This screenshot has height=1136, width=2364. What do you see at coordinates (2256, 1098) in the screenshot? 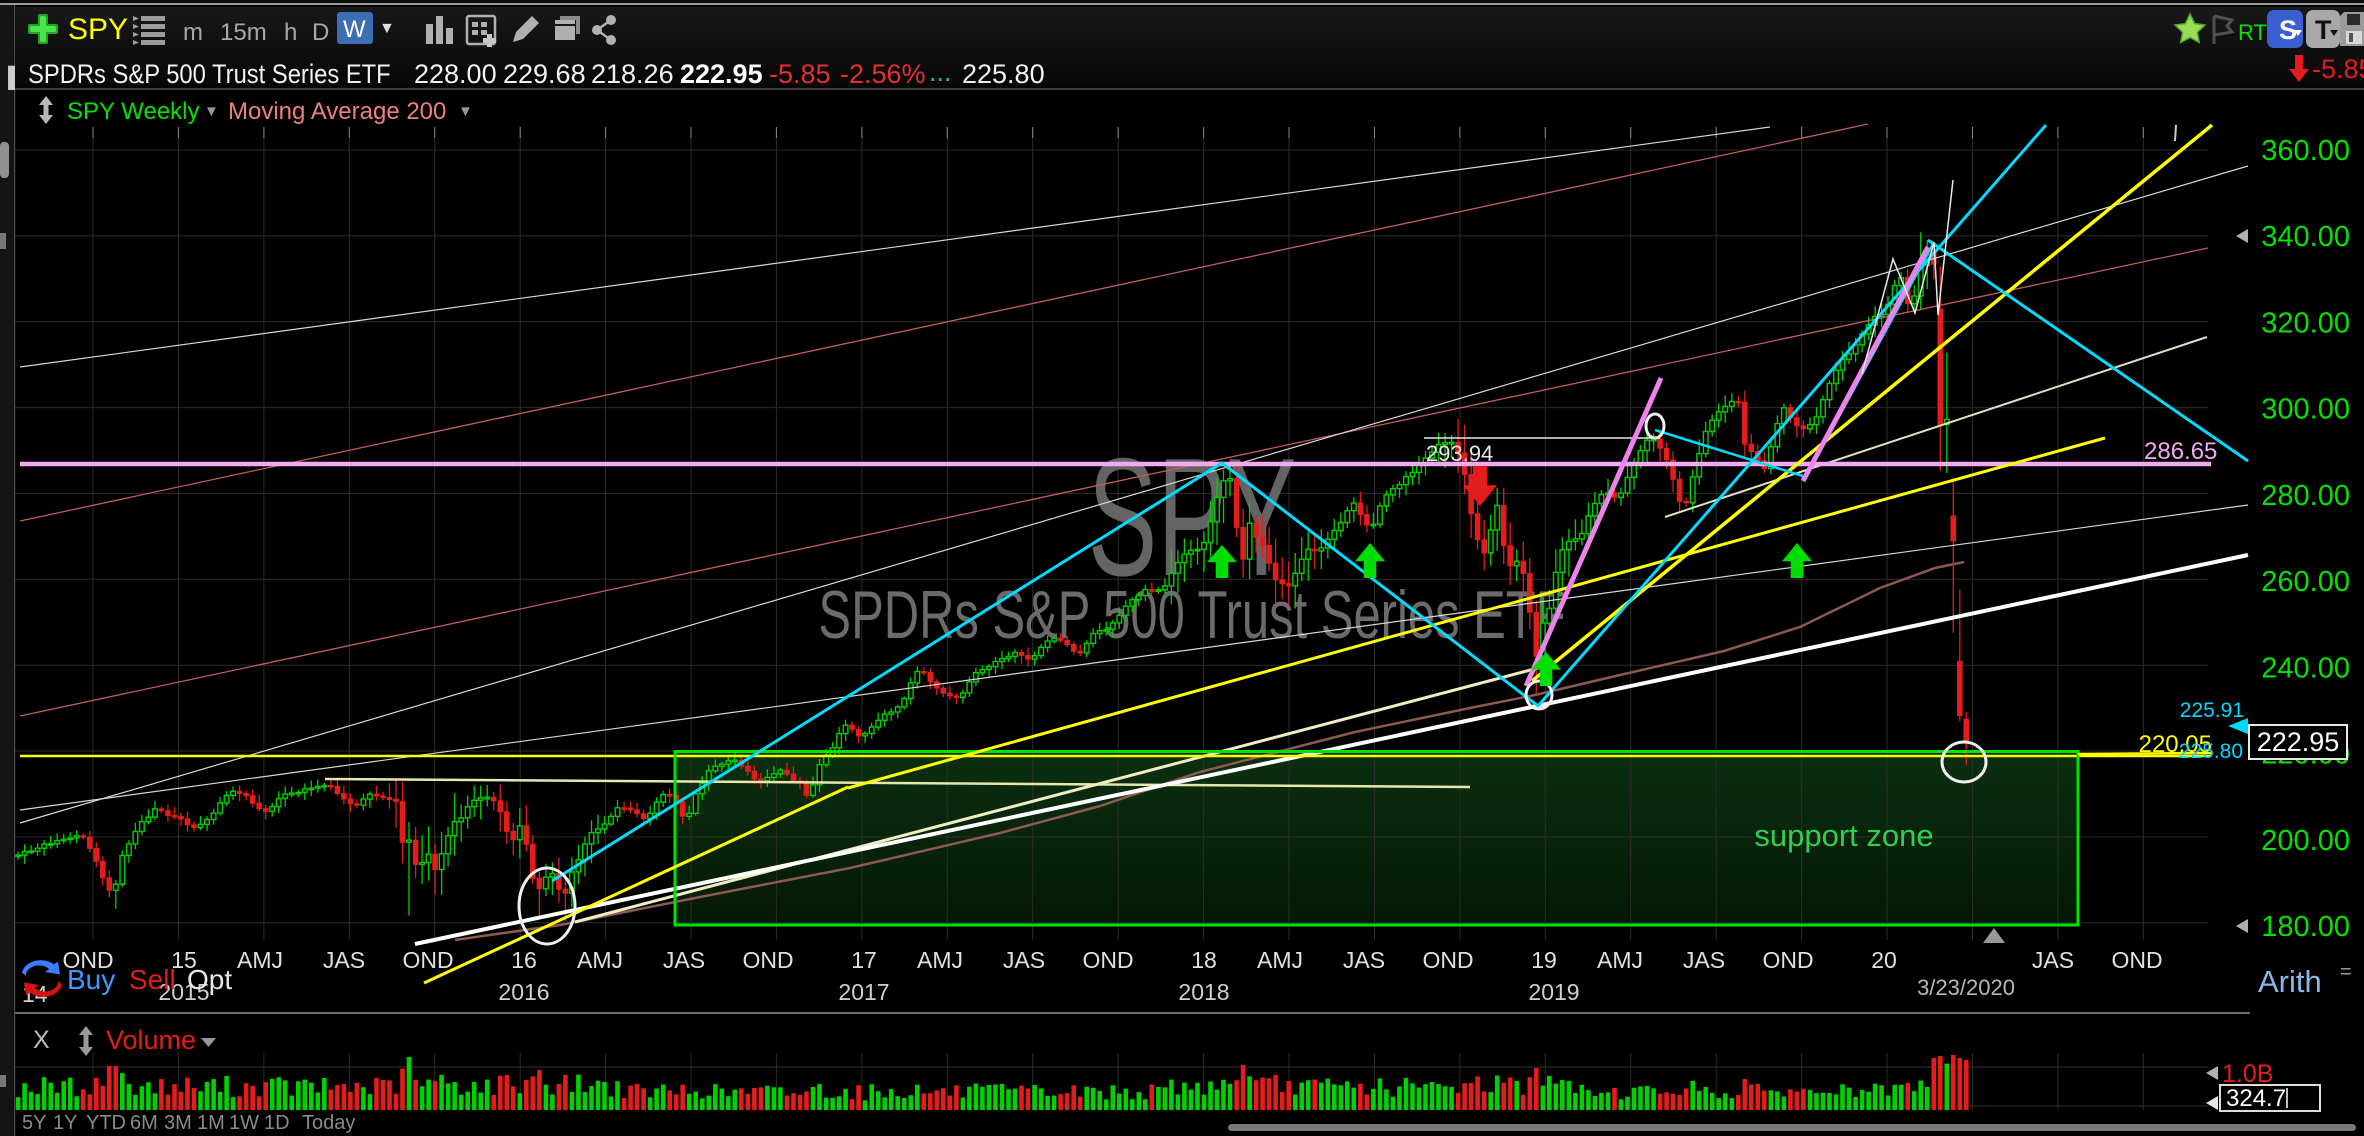
I see `svg-text: 324.7` at bounding box center [2256, 1098].